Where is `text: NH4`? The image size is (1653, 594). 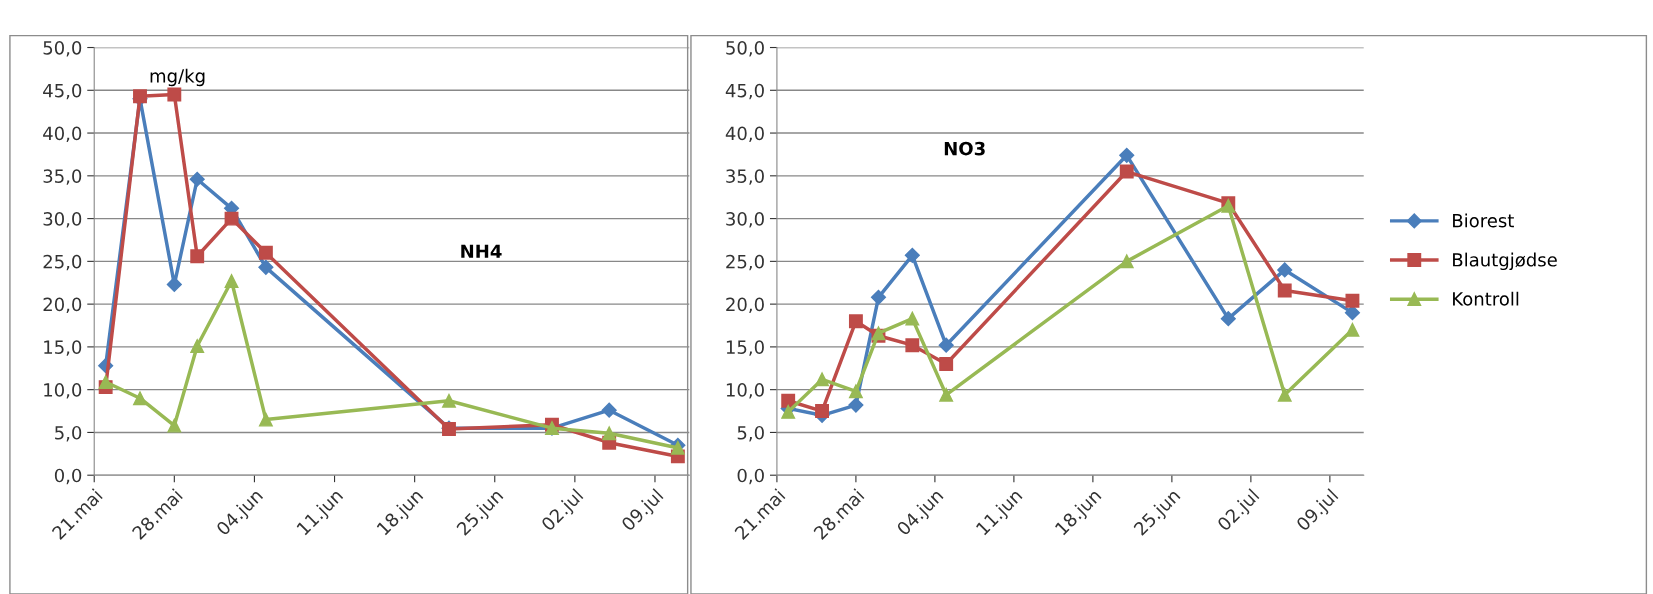 text: NH4 is located at coordinates (481, 251).